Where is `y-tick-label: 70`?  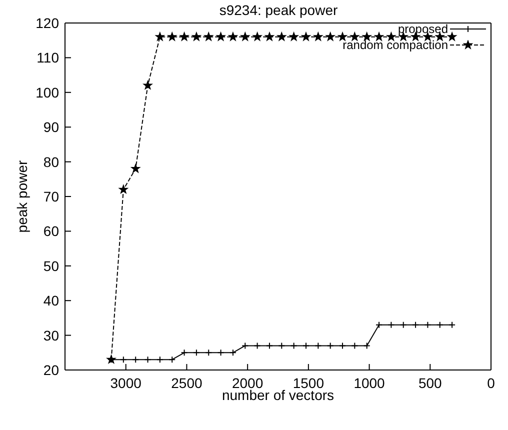
y-tick-label: 70 is located at coordinates (51, 196).